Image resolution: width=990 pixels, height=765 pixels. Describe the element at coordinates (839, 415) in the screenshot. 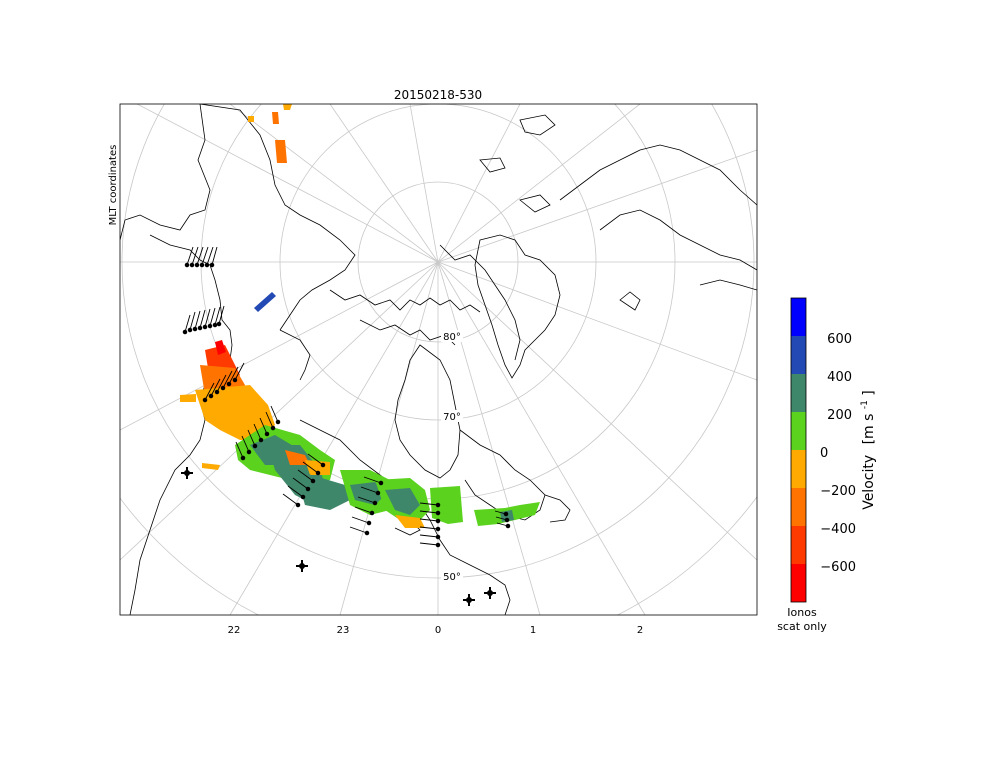

I see `colorbar-tick-200: 200` at that location.